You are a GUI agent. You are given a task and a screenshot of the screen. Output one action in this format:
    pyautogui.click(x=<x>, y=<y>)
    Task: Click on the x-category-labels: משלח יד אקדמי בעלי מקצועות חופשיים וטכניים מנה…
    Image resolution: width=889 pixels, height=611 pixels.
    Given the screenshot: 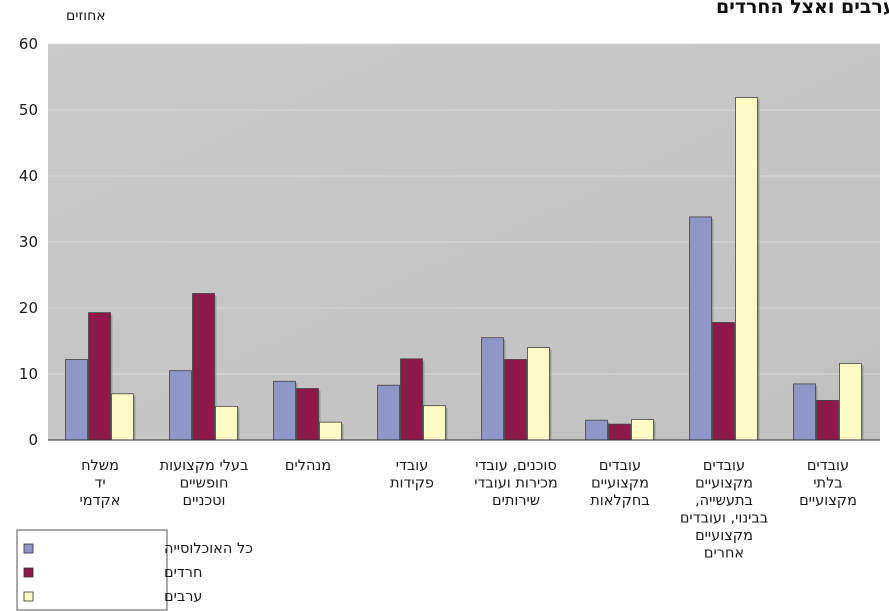 What is the action you would take?
    pyautogui.click(x=468, y=510)
    